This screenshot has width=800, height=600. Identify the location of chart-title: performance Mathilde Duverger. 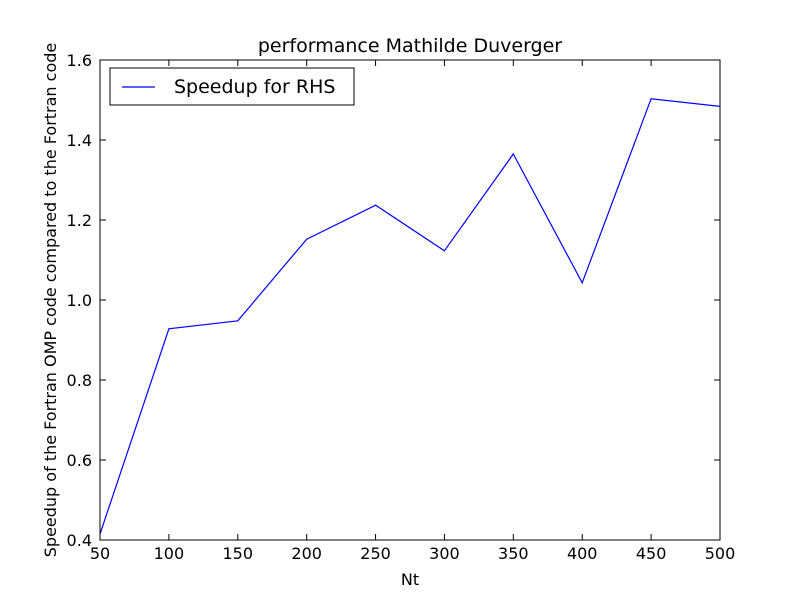
(410, 46).